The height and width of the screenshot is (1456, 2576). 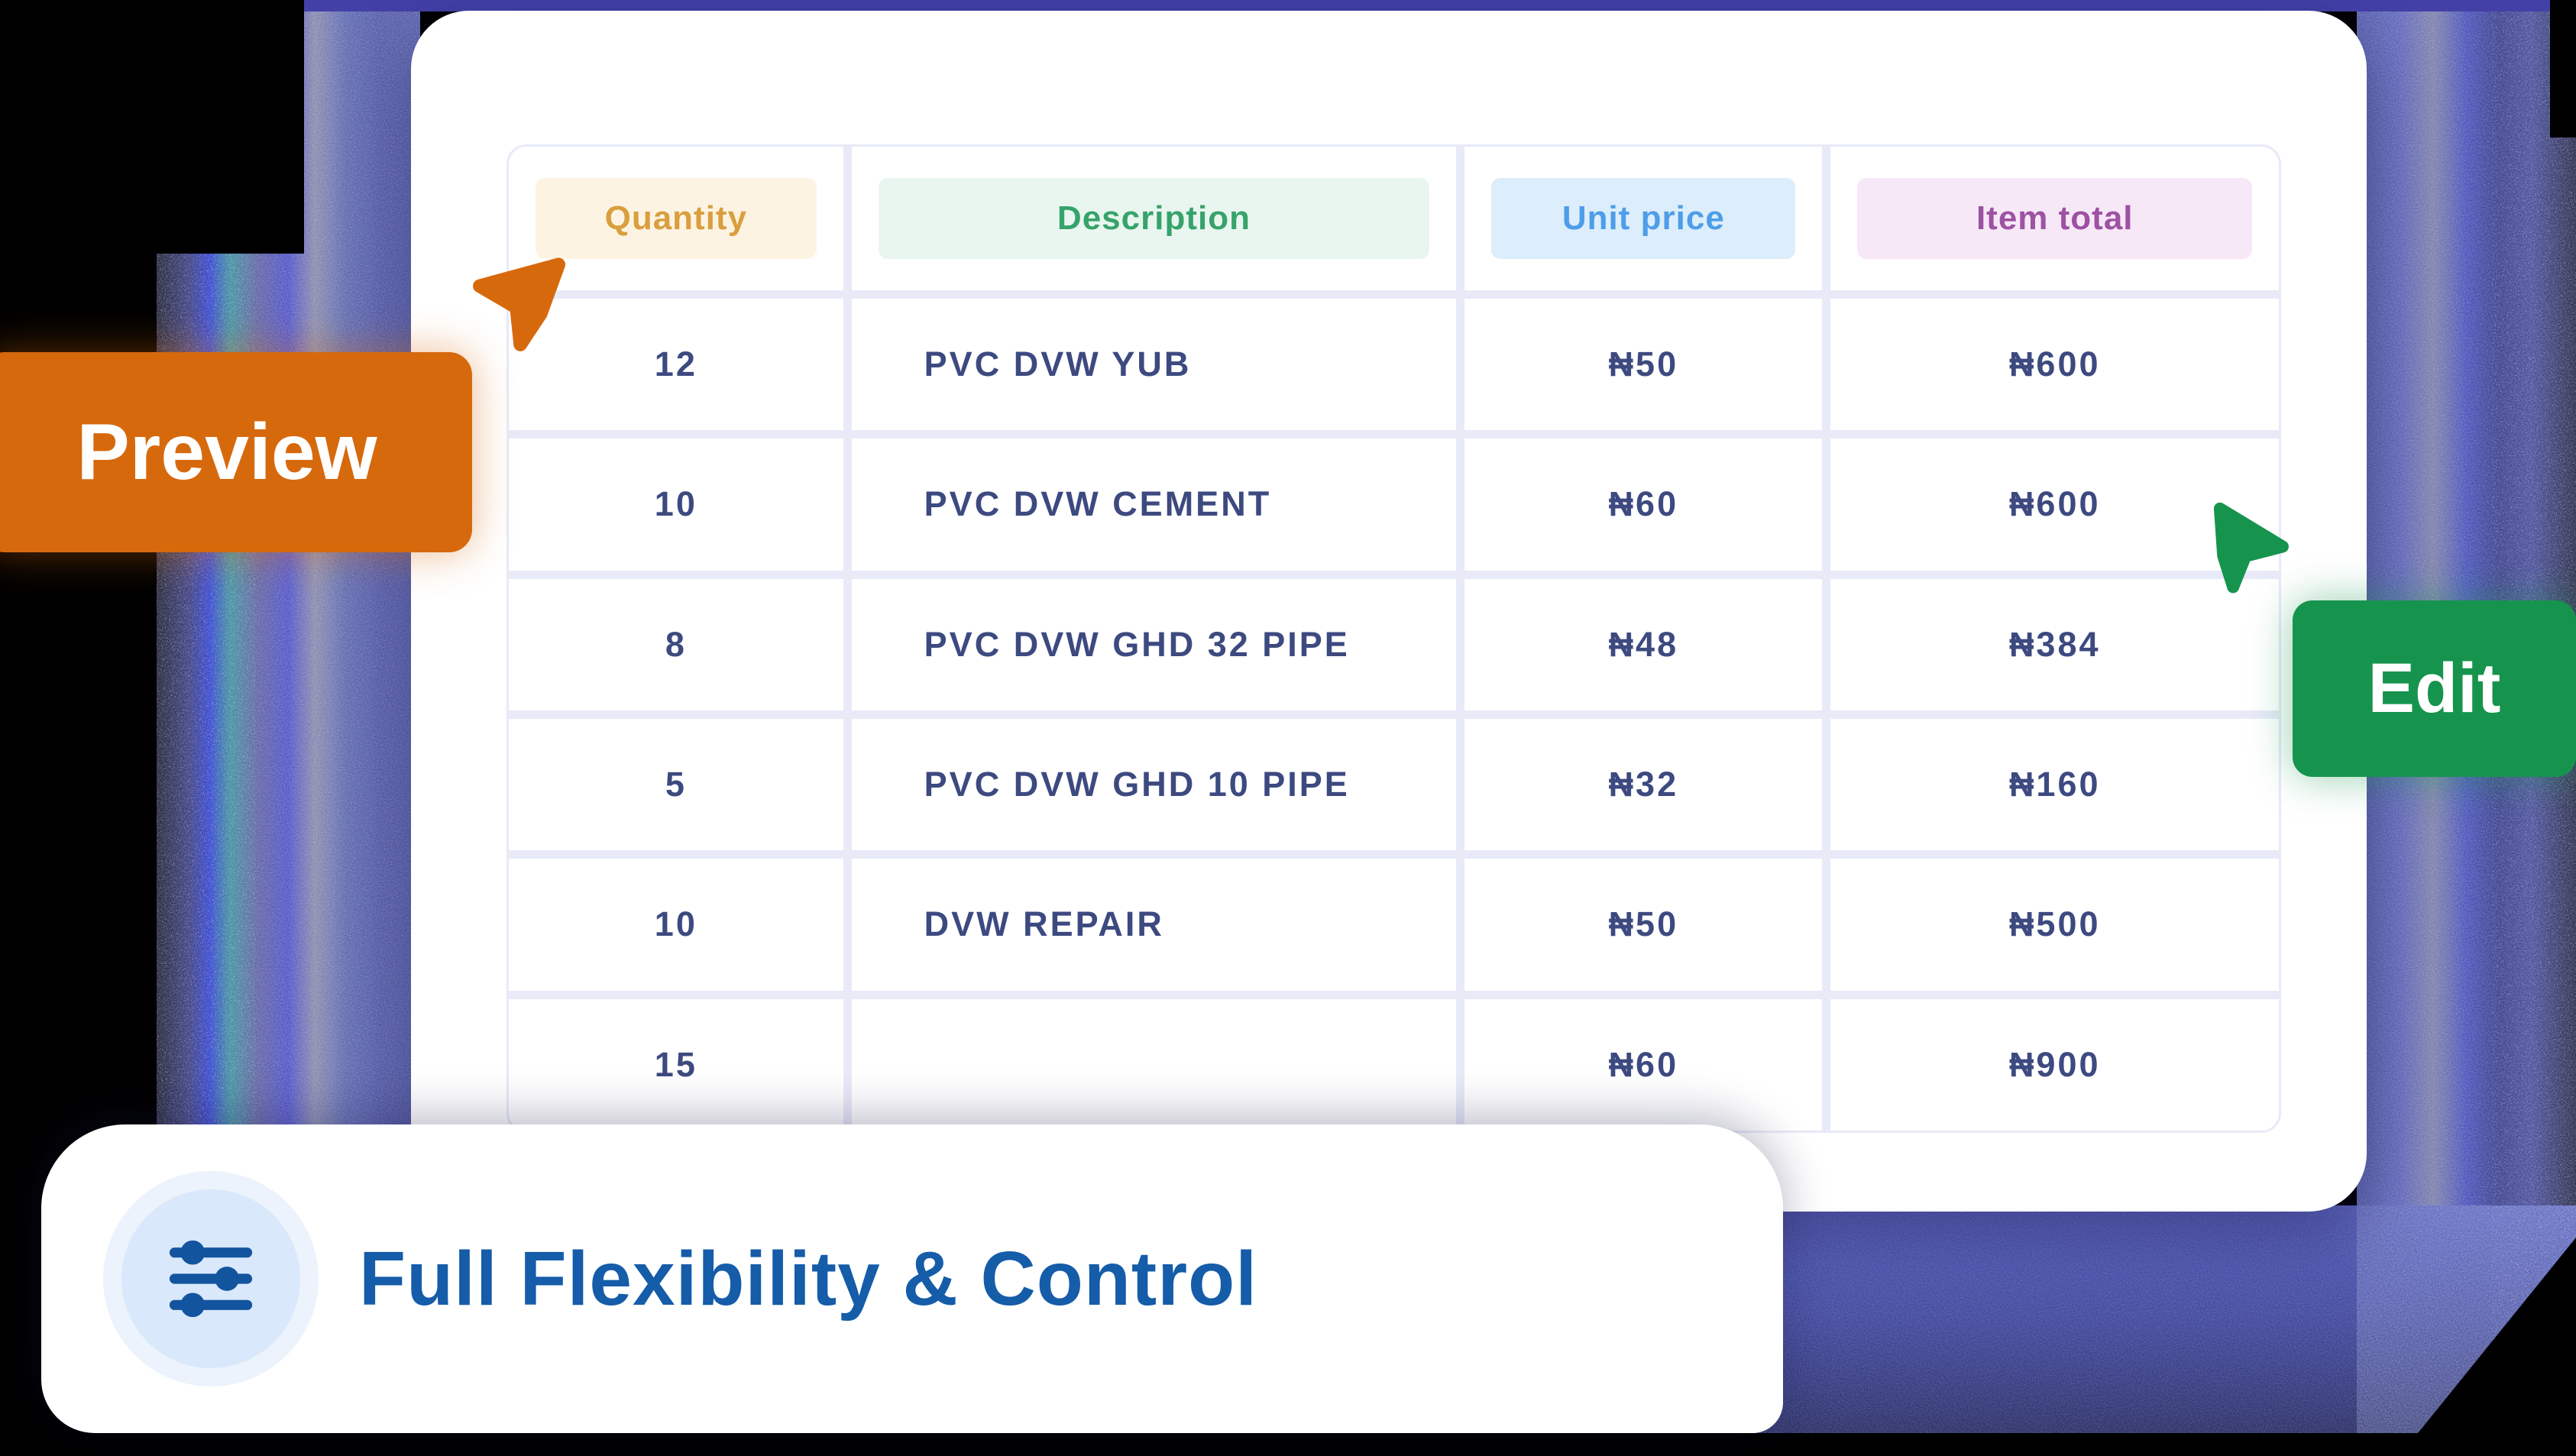 I want to click on table-cell-description, so click(x=1154, y=1064).